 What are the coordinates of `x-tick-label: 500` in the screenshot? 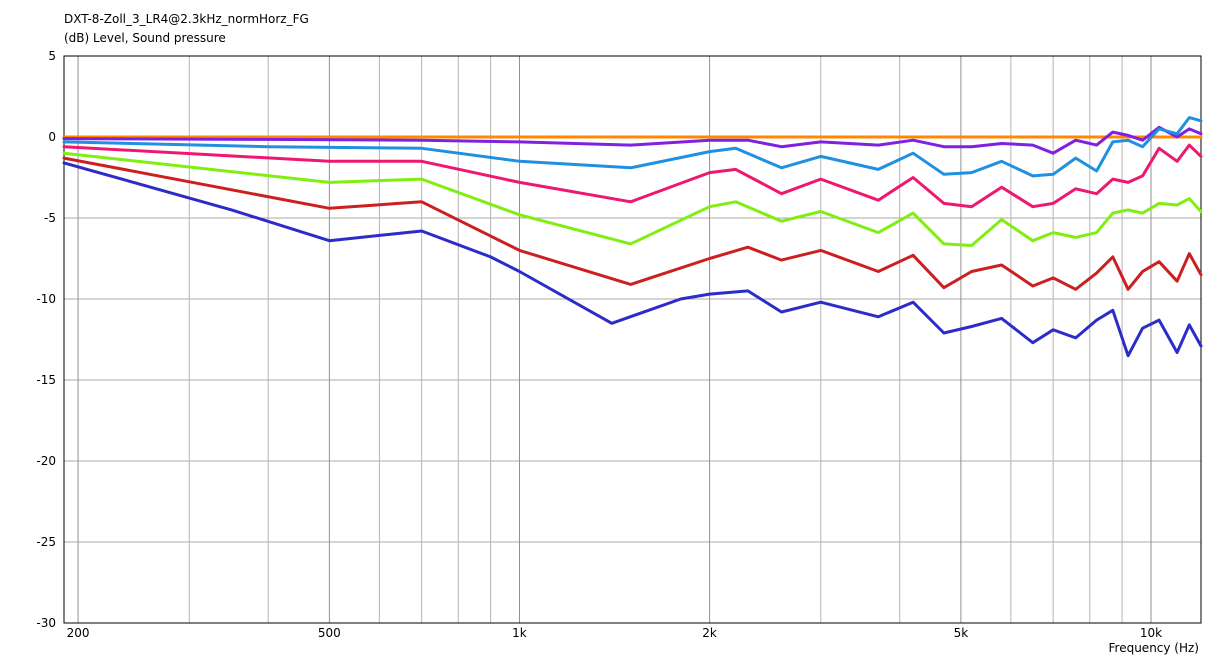 It's located at (329, 633).